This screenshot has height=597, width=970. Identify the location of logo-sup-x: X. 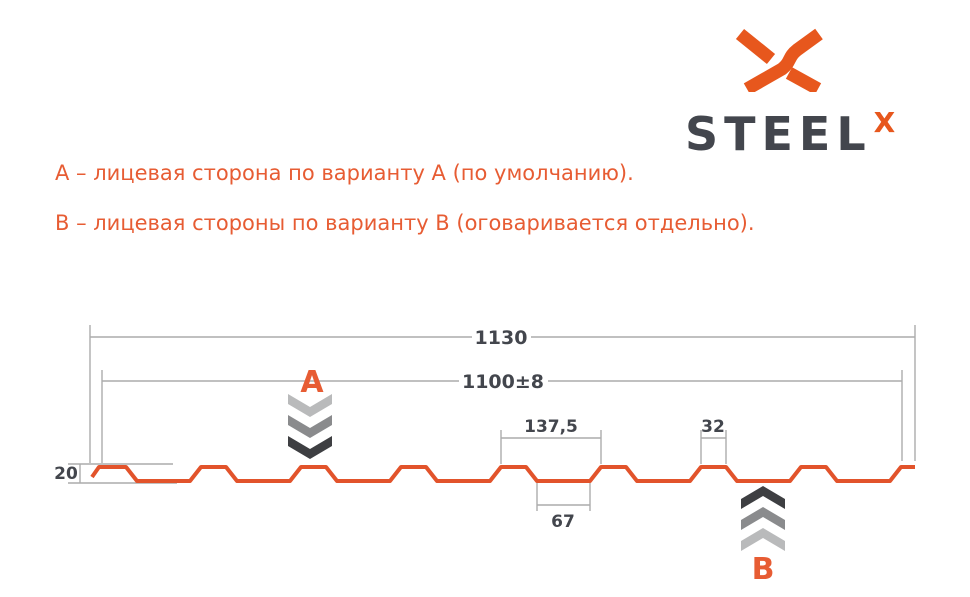
(884, 122).